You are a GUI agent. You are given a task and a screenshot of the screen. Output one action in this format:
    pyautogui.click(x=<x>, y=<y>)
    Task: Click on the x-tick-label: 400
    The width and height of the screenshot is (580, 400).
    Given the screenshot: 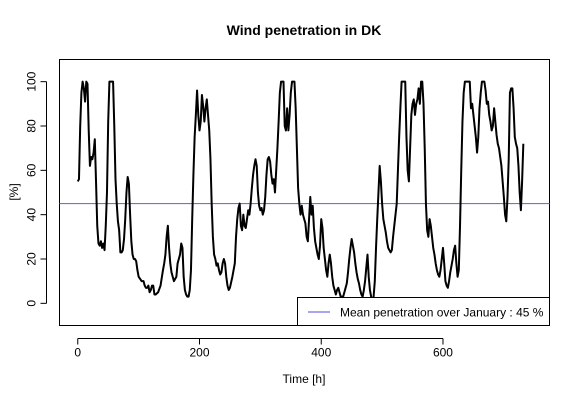 What is the action you would take?
    pyautogui.click(x=321, y=353)
    